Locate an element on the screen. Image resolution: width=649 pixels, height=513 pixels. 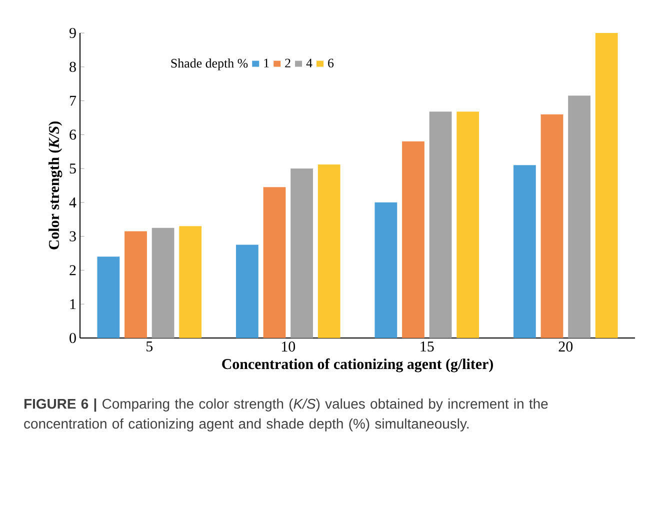
y-tick-label: 6 is located at coordinates (73, 135).